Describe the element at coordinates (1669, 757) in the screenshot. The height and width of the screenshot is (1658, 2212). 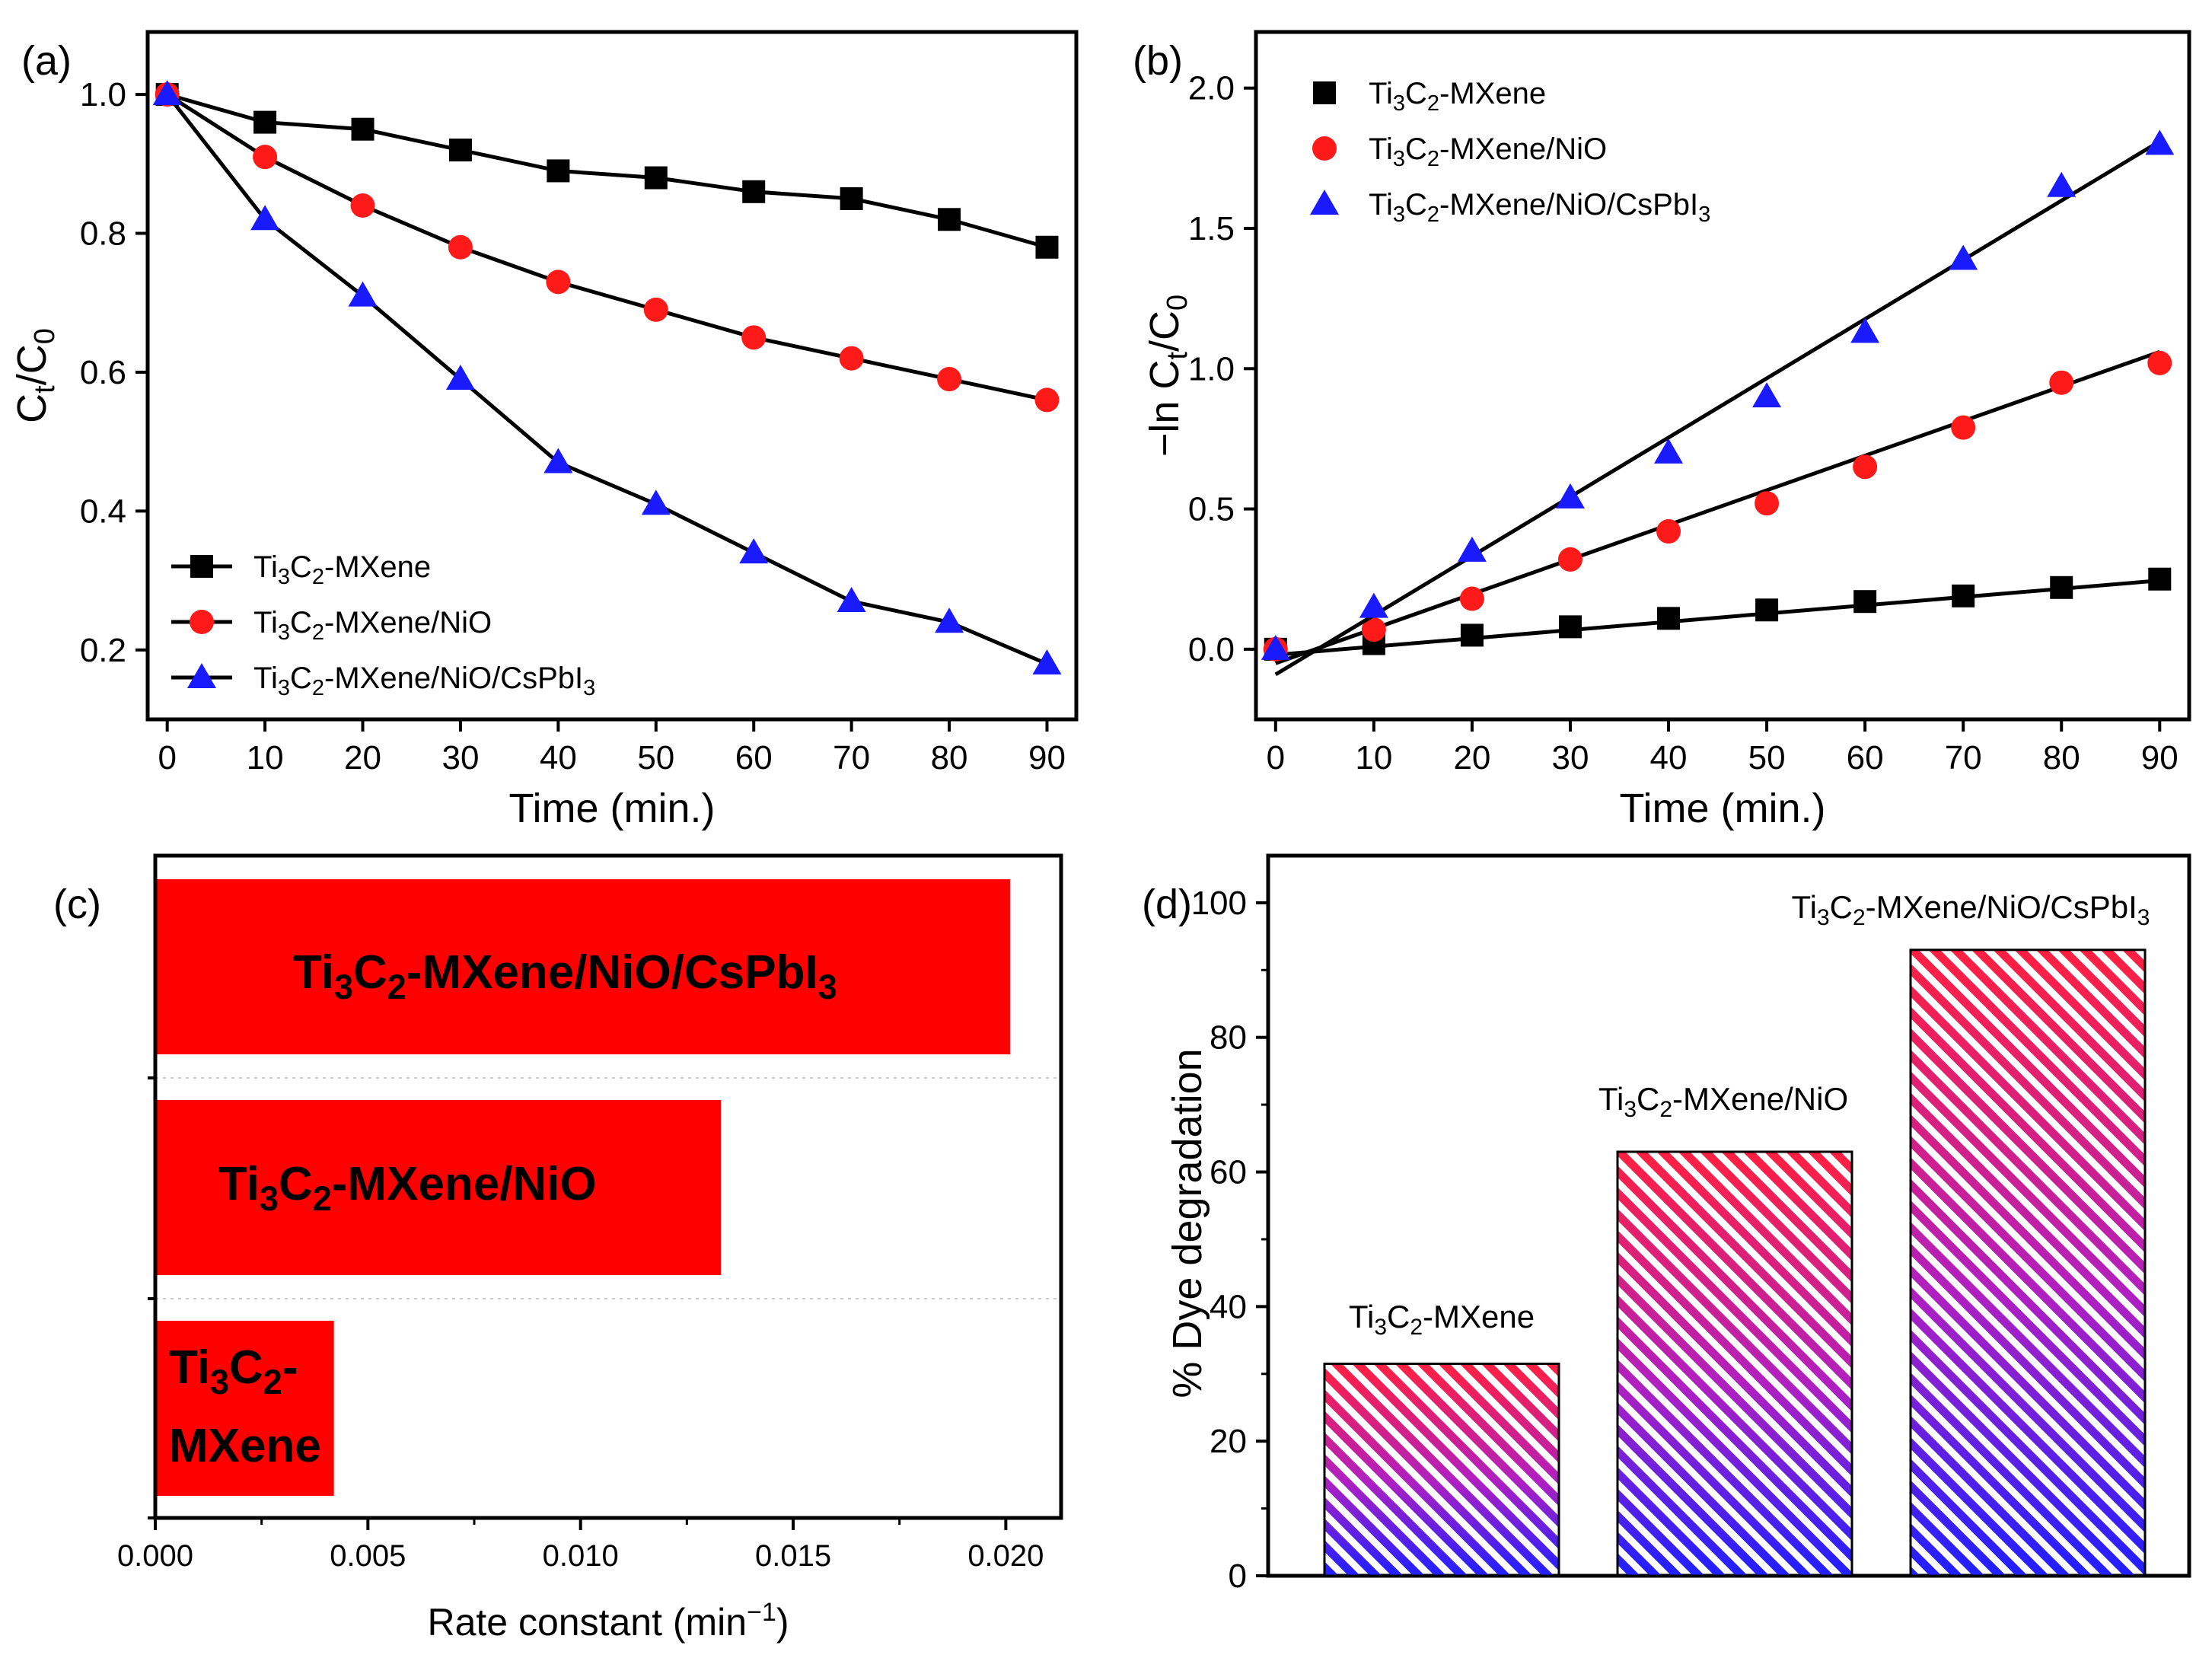
I see `x-tick-label: 40` at that location.